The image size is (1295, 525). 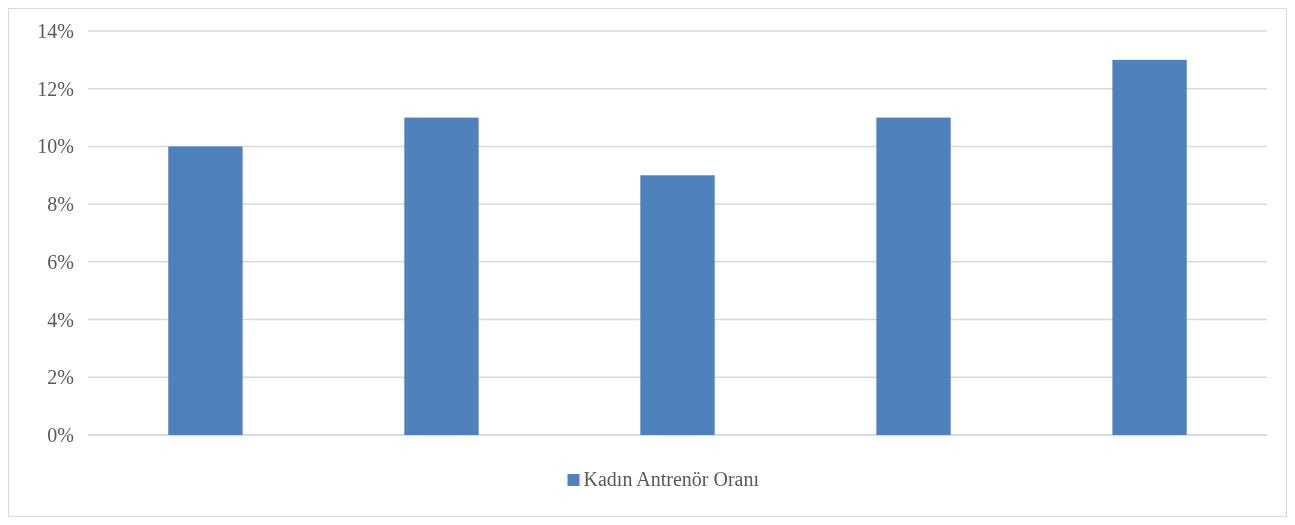 What do you see at coordinates (55, 88) in the screenshot?
I see `y-tick-label: 12%` at bounding box center [55, 88].